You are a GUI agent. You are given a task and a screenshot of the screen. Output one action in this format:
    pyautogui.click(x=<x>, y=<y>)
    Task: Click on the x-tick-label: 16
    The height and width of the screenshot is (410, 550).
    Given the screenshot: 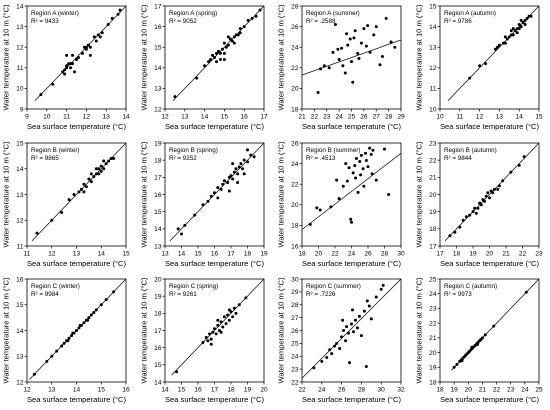 What is the action you would take?
    pyautogui.click(x=198, y=390)
    